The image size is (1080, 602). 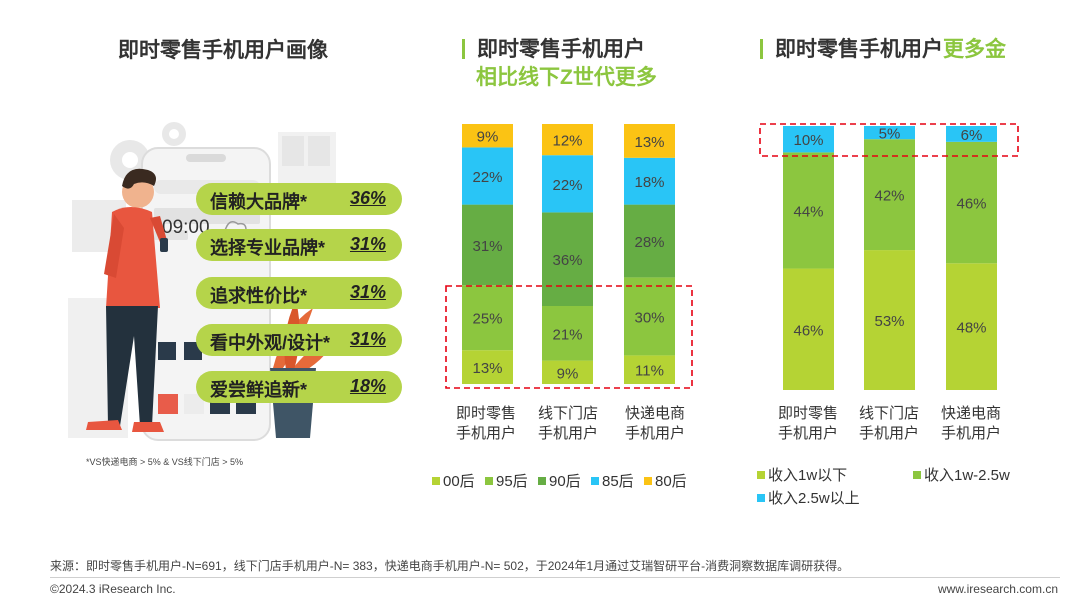 I want to click on bar-value-label: 44%, so click(x=808, y=211).